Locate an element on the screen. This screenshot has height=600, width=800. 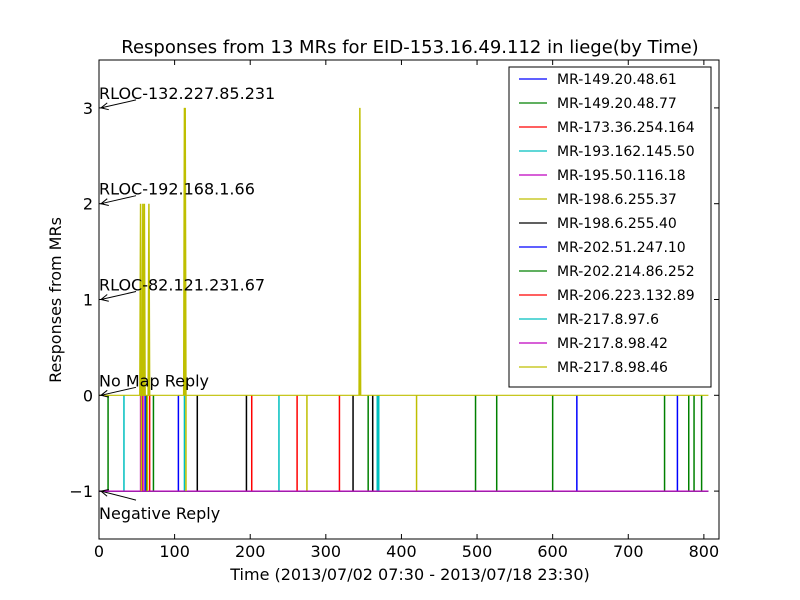
legend-entry: MR-149.20.48.61 is located at coordinates (617, 80).